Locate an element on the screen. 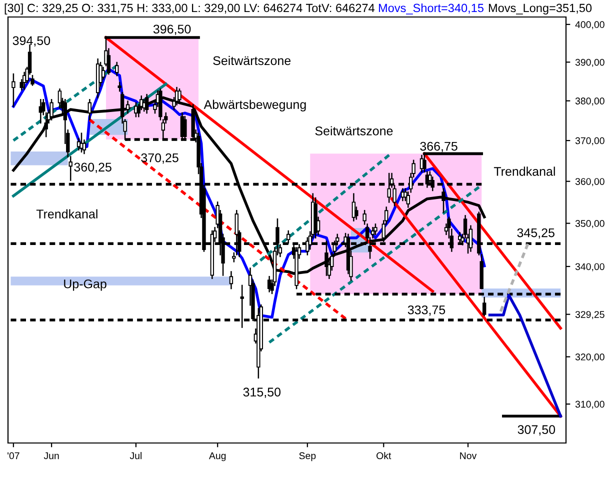  x-tick-label: Aug is located at coordinates (217, 457).